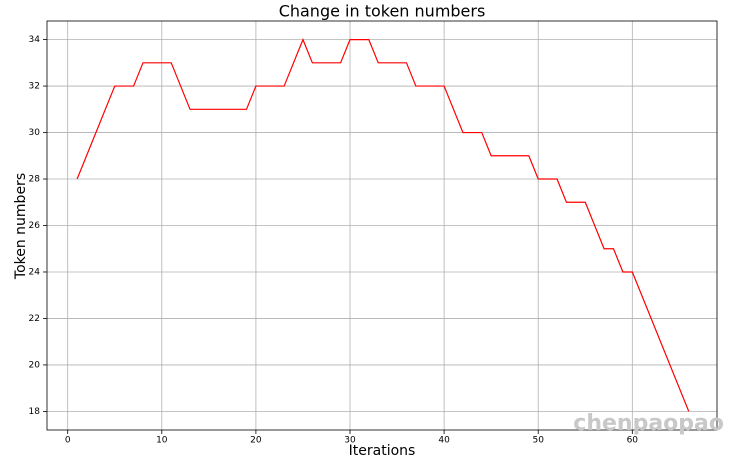  Describe the element at coordinates (256, 441) in the screenshot. I see `x-tick-label: 20` at that location.